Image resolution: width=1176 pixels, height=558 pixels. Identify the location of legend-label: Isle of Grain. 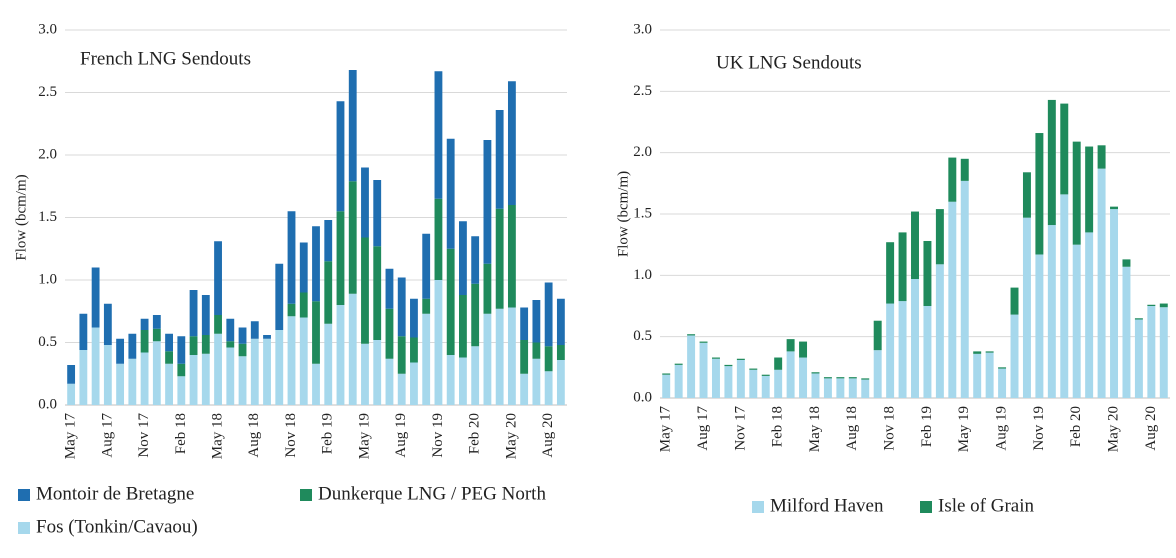
(986, 505).